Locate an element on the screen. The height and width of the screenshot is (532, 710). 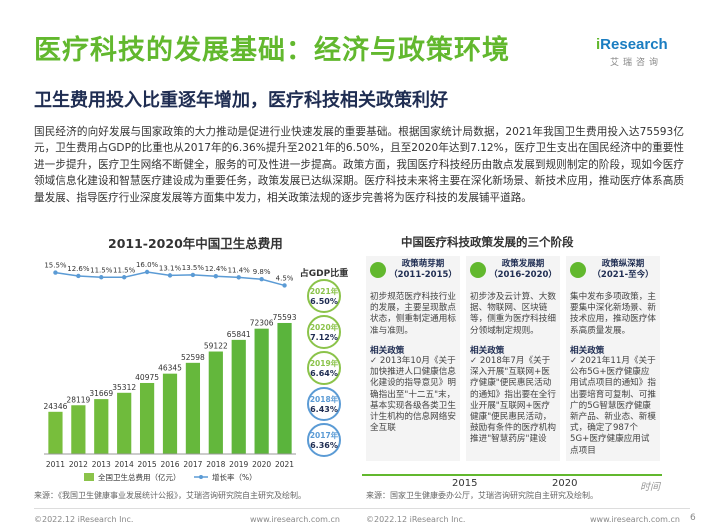
growth-label: 16.0% is located at coordinates (147, 265).